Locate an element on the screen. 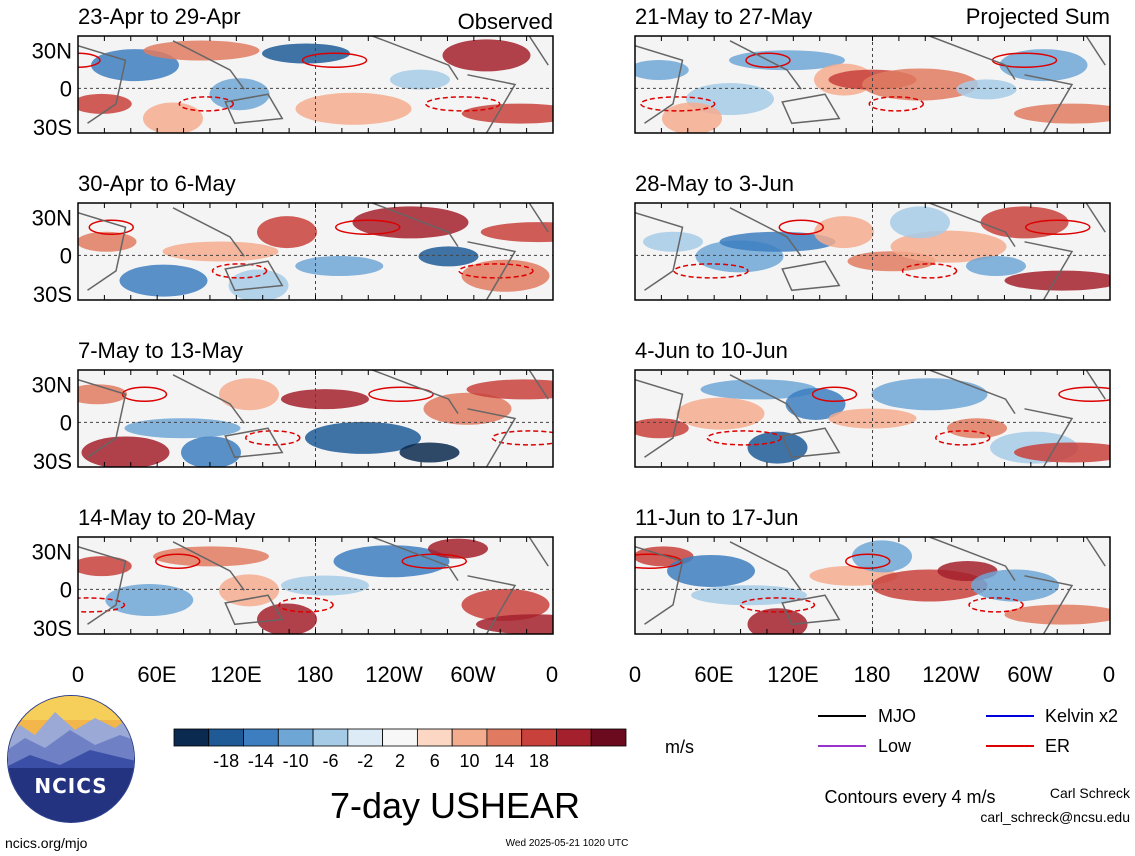 This screenshot has height=856, width=1135. lon-axis-left: 0 60E 120E 180 120W 60W 0 is located at coordinates (315, 674).